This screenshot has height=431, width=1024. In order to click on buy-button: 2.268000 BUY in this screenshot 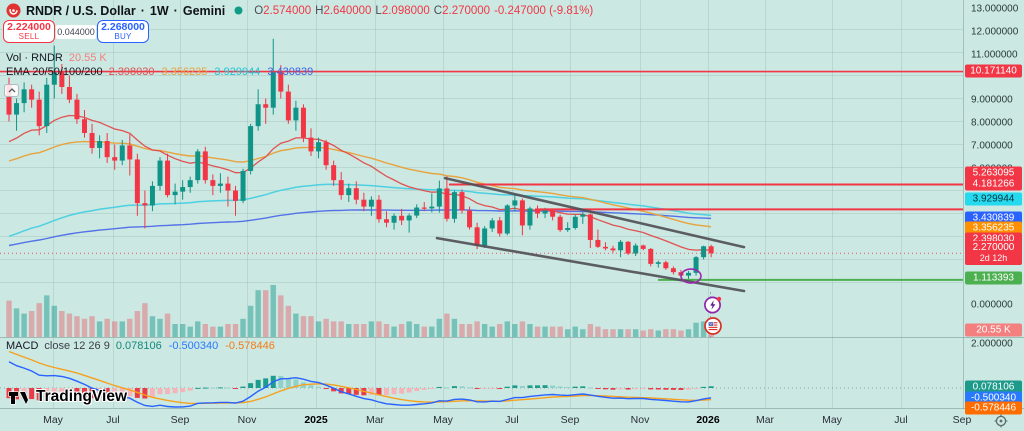, I will do `click(123, 31)`.